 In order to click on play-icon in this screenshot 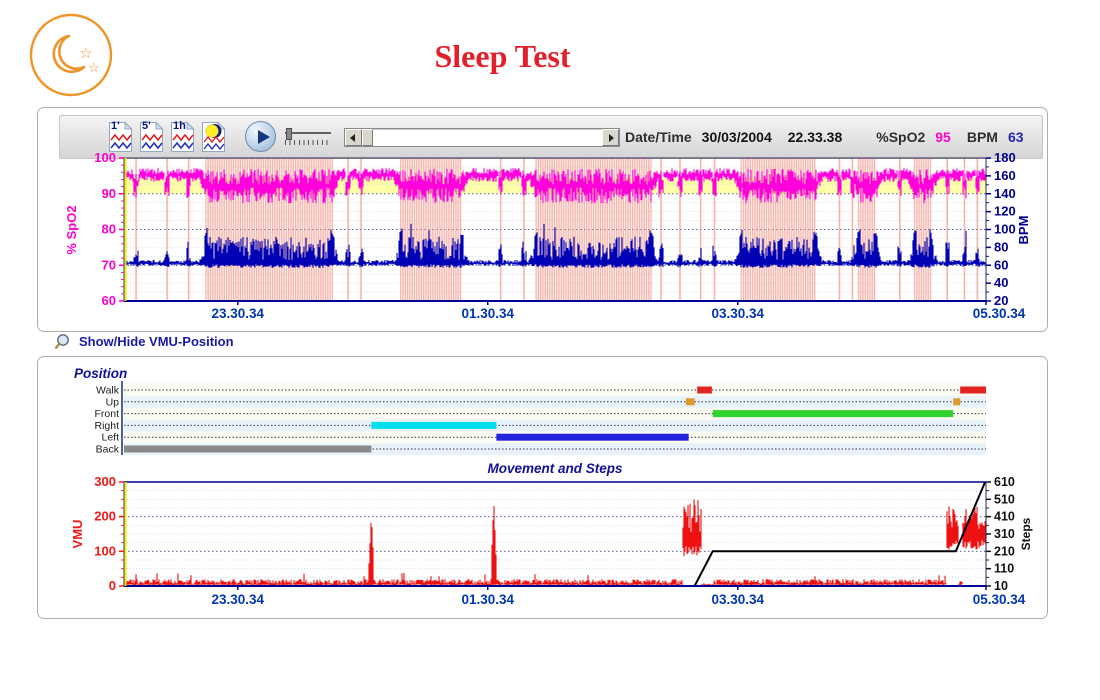, I will do `click(264, 137)`.